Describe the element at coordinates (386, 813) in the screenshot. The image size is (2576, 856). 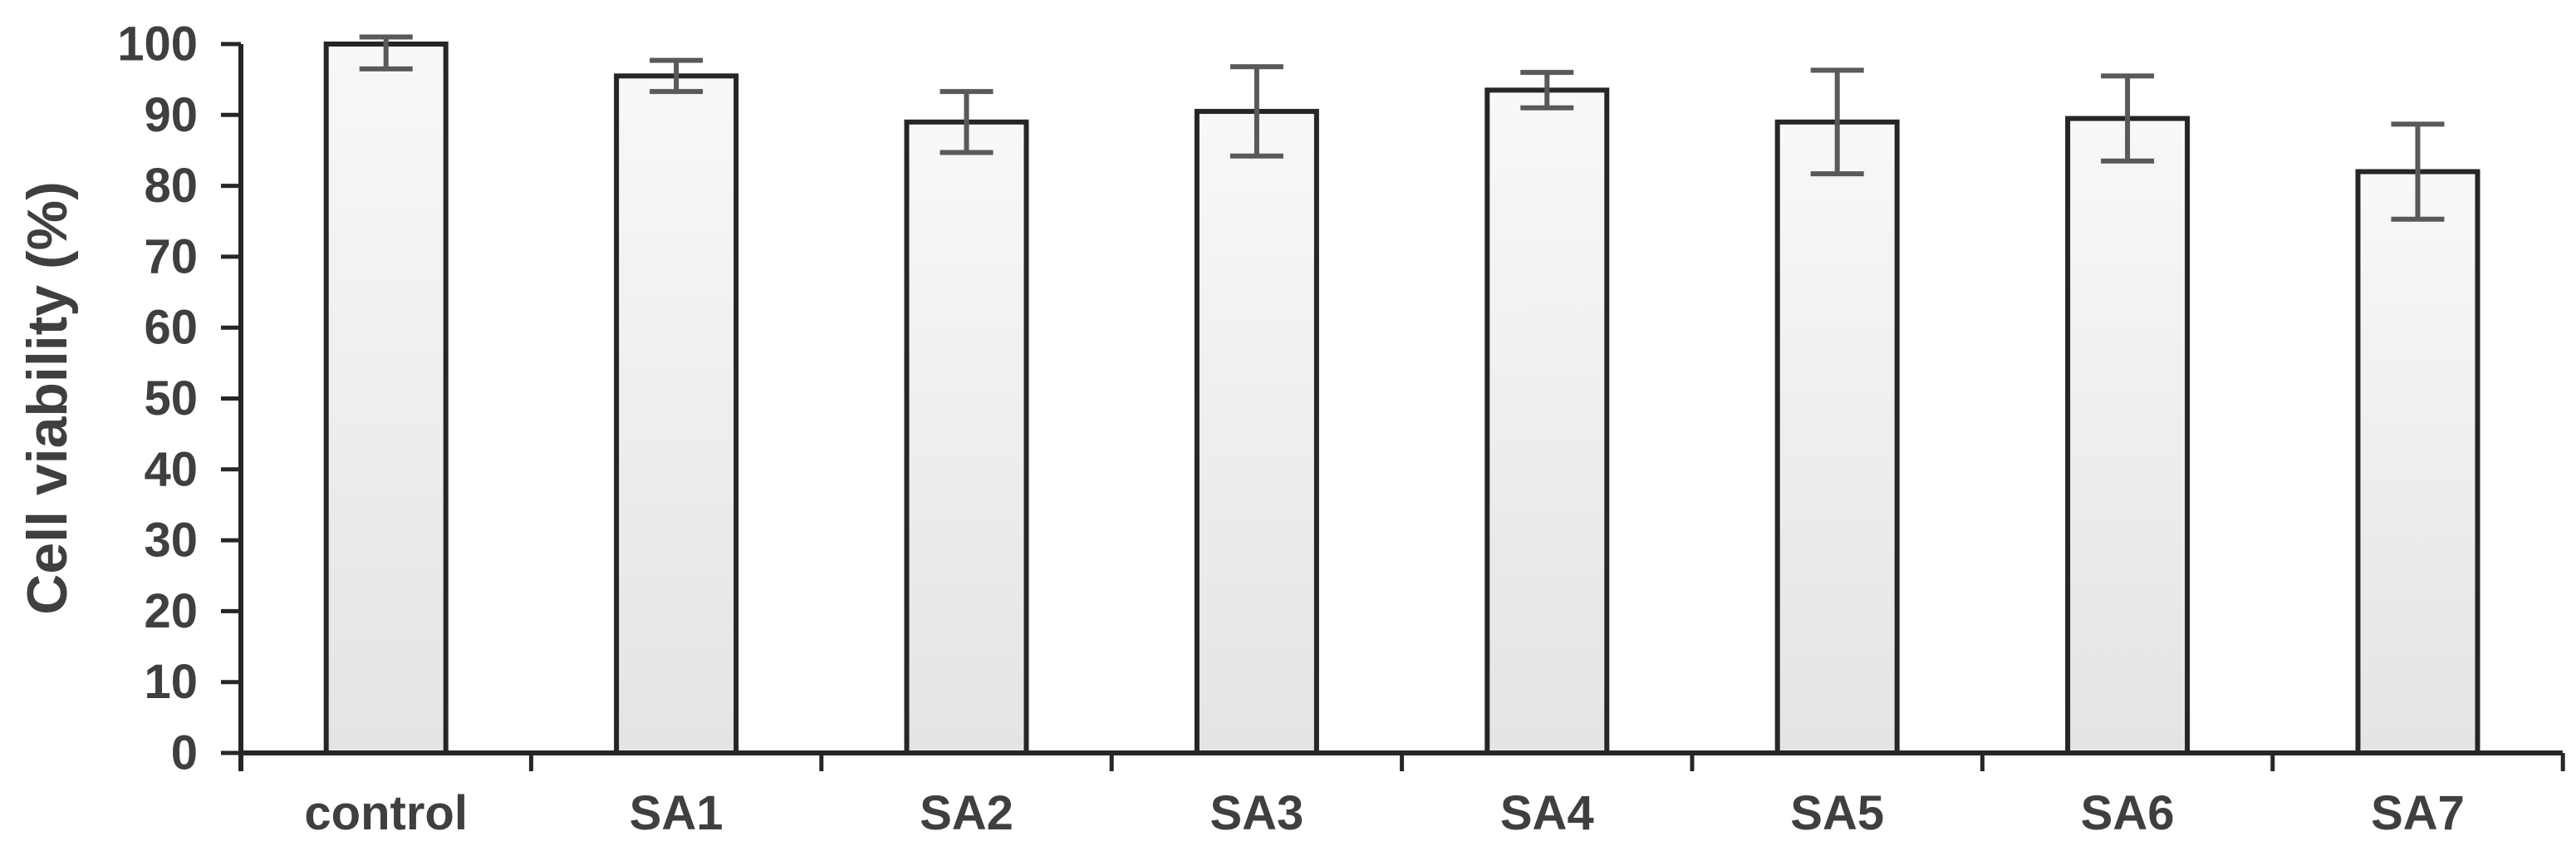
I see `x-category-label: control` at that location.